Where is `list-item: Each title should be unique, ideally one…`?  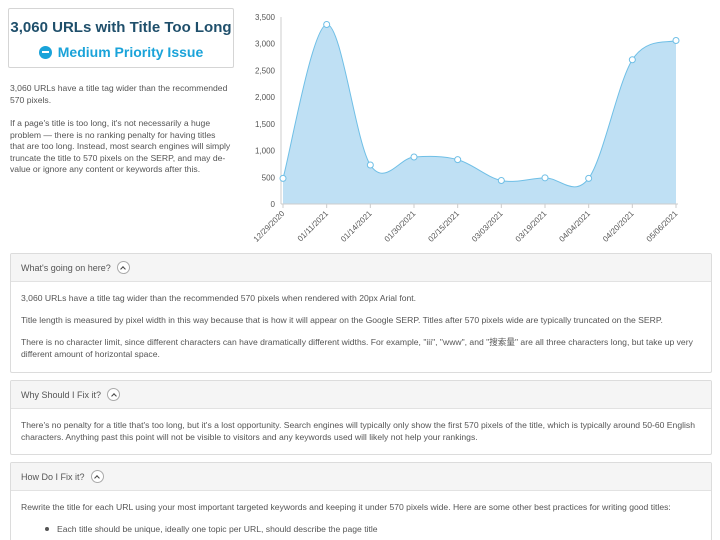 list-item: Each title should be unique, ideally one… is located at coordinates (361, 529).